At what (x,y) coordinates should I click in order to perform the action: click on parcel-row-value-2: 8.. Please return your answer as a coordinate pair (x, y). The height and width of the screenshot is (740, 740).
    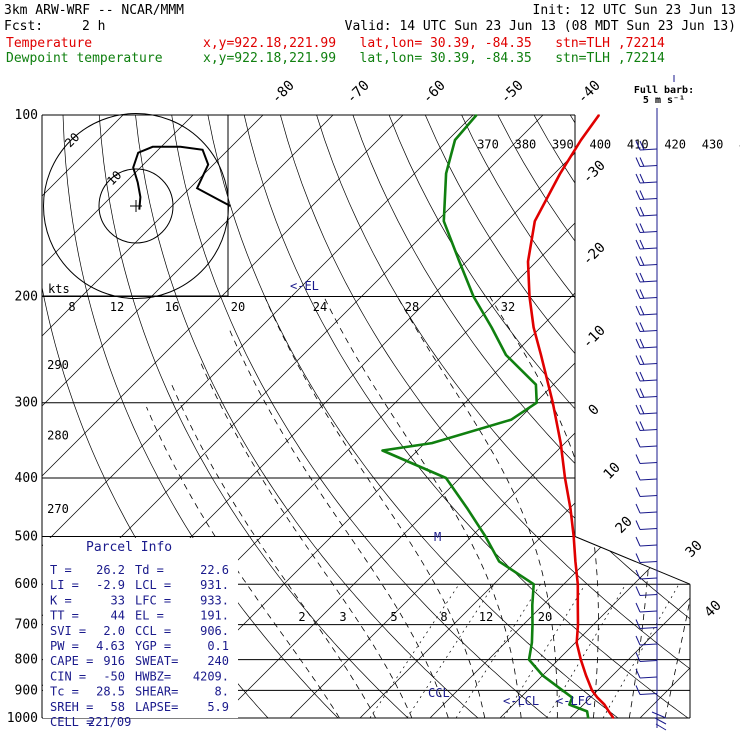
    Looking at the image, I should click on (222, 692).